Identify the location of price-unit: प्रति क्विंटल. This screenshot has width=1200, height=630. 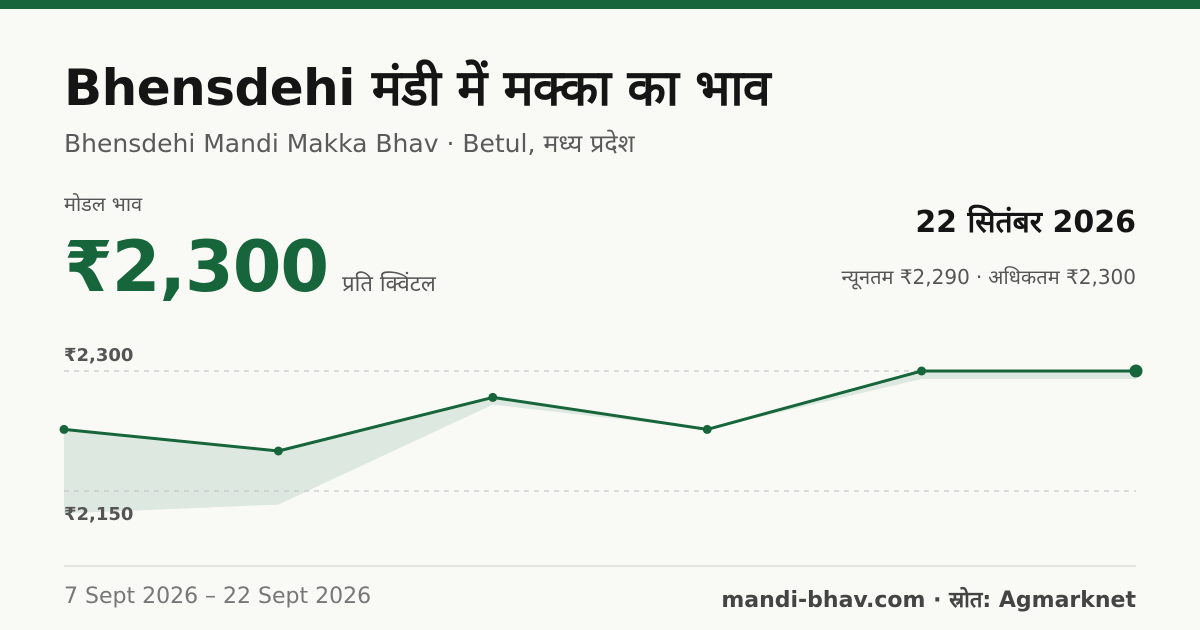
(389, 284).